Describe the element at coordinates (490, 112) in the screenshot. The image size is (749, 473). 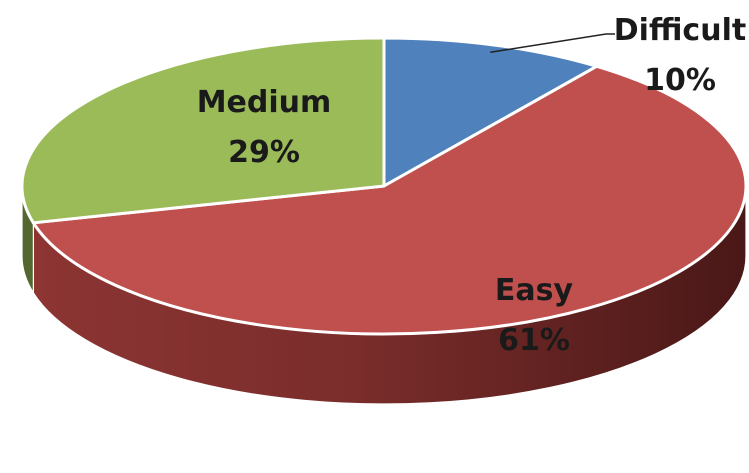
I see `slice-difficult` at that location.